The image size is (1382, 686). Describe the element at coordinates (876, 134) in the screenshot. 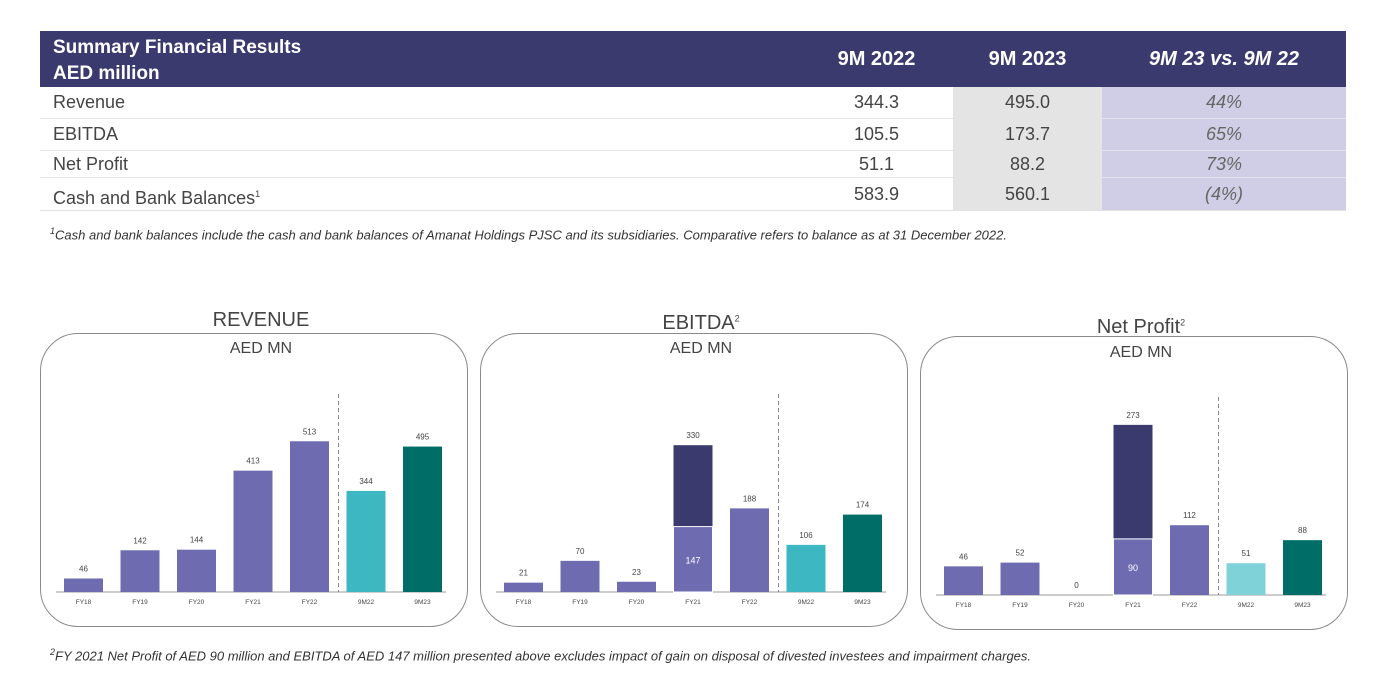

I see `value-9m-2022: 105.5` at that location.